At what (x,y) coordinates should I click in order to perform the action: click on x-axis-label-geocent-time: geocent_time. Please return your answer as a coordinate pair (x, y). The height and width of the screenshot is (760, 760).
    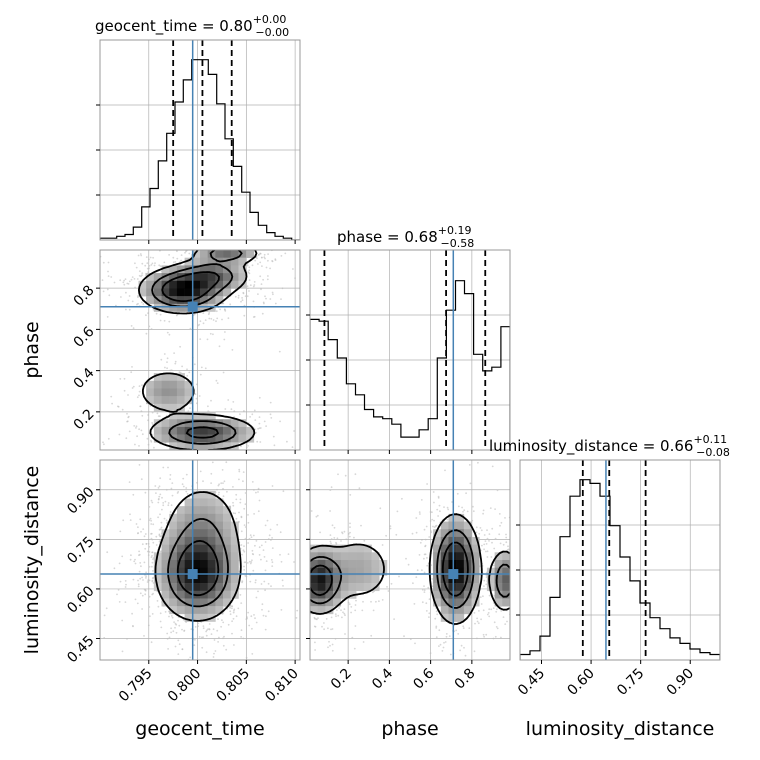
    Looking at the image, I should click on (199, 729).